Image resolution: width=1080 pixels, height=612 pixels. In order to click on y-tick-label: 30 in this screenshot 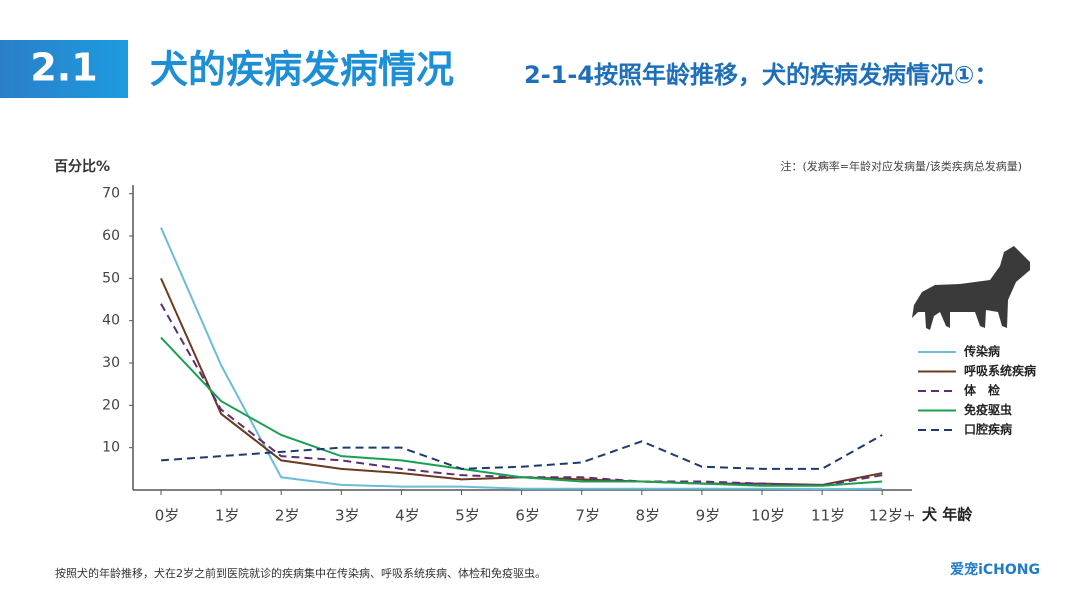, I will do `click(111, 363)`.